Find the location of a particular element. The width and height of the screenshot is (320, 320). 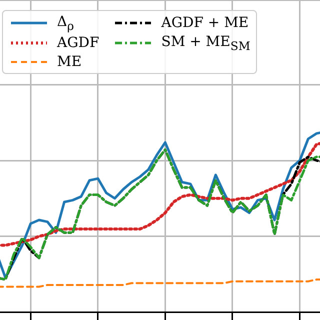

legend-label: Δ$_{ρ}$ is located at coordinates (65, 23).